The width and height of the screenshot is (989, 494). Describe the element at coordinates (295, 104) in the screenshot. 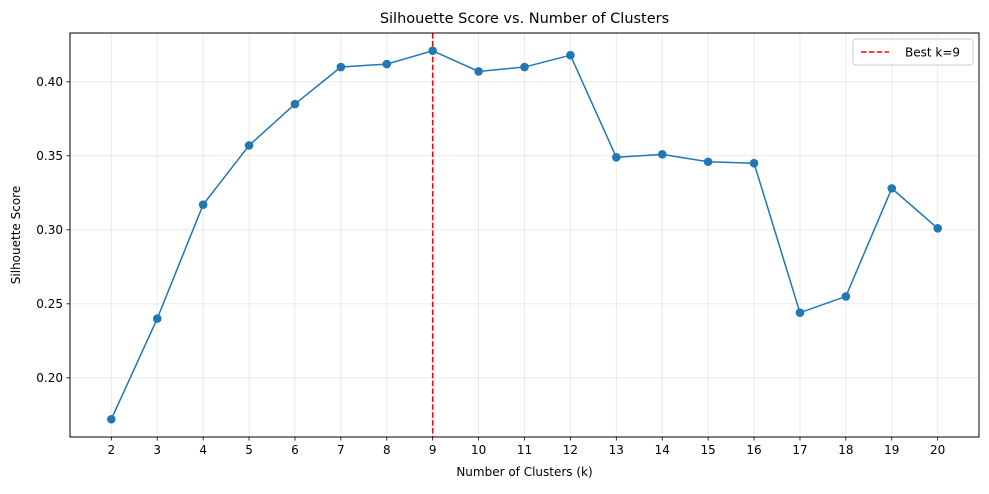

I see `data-point-k6` at that location.